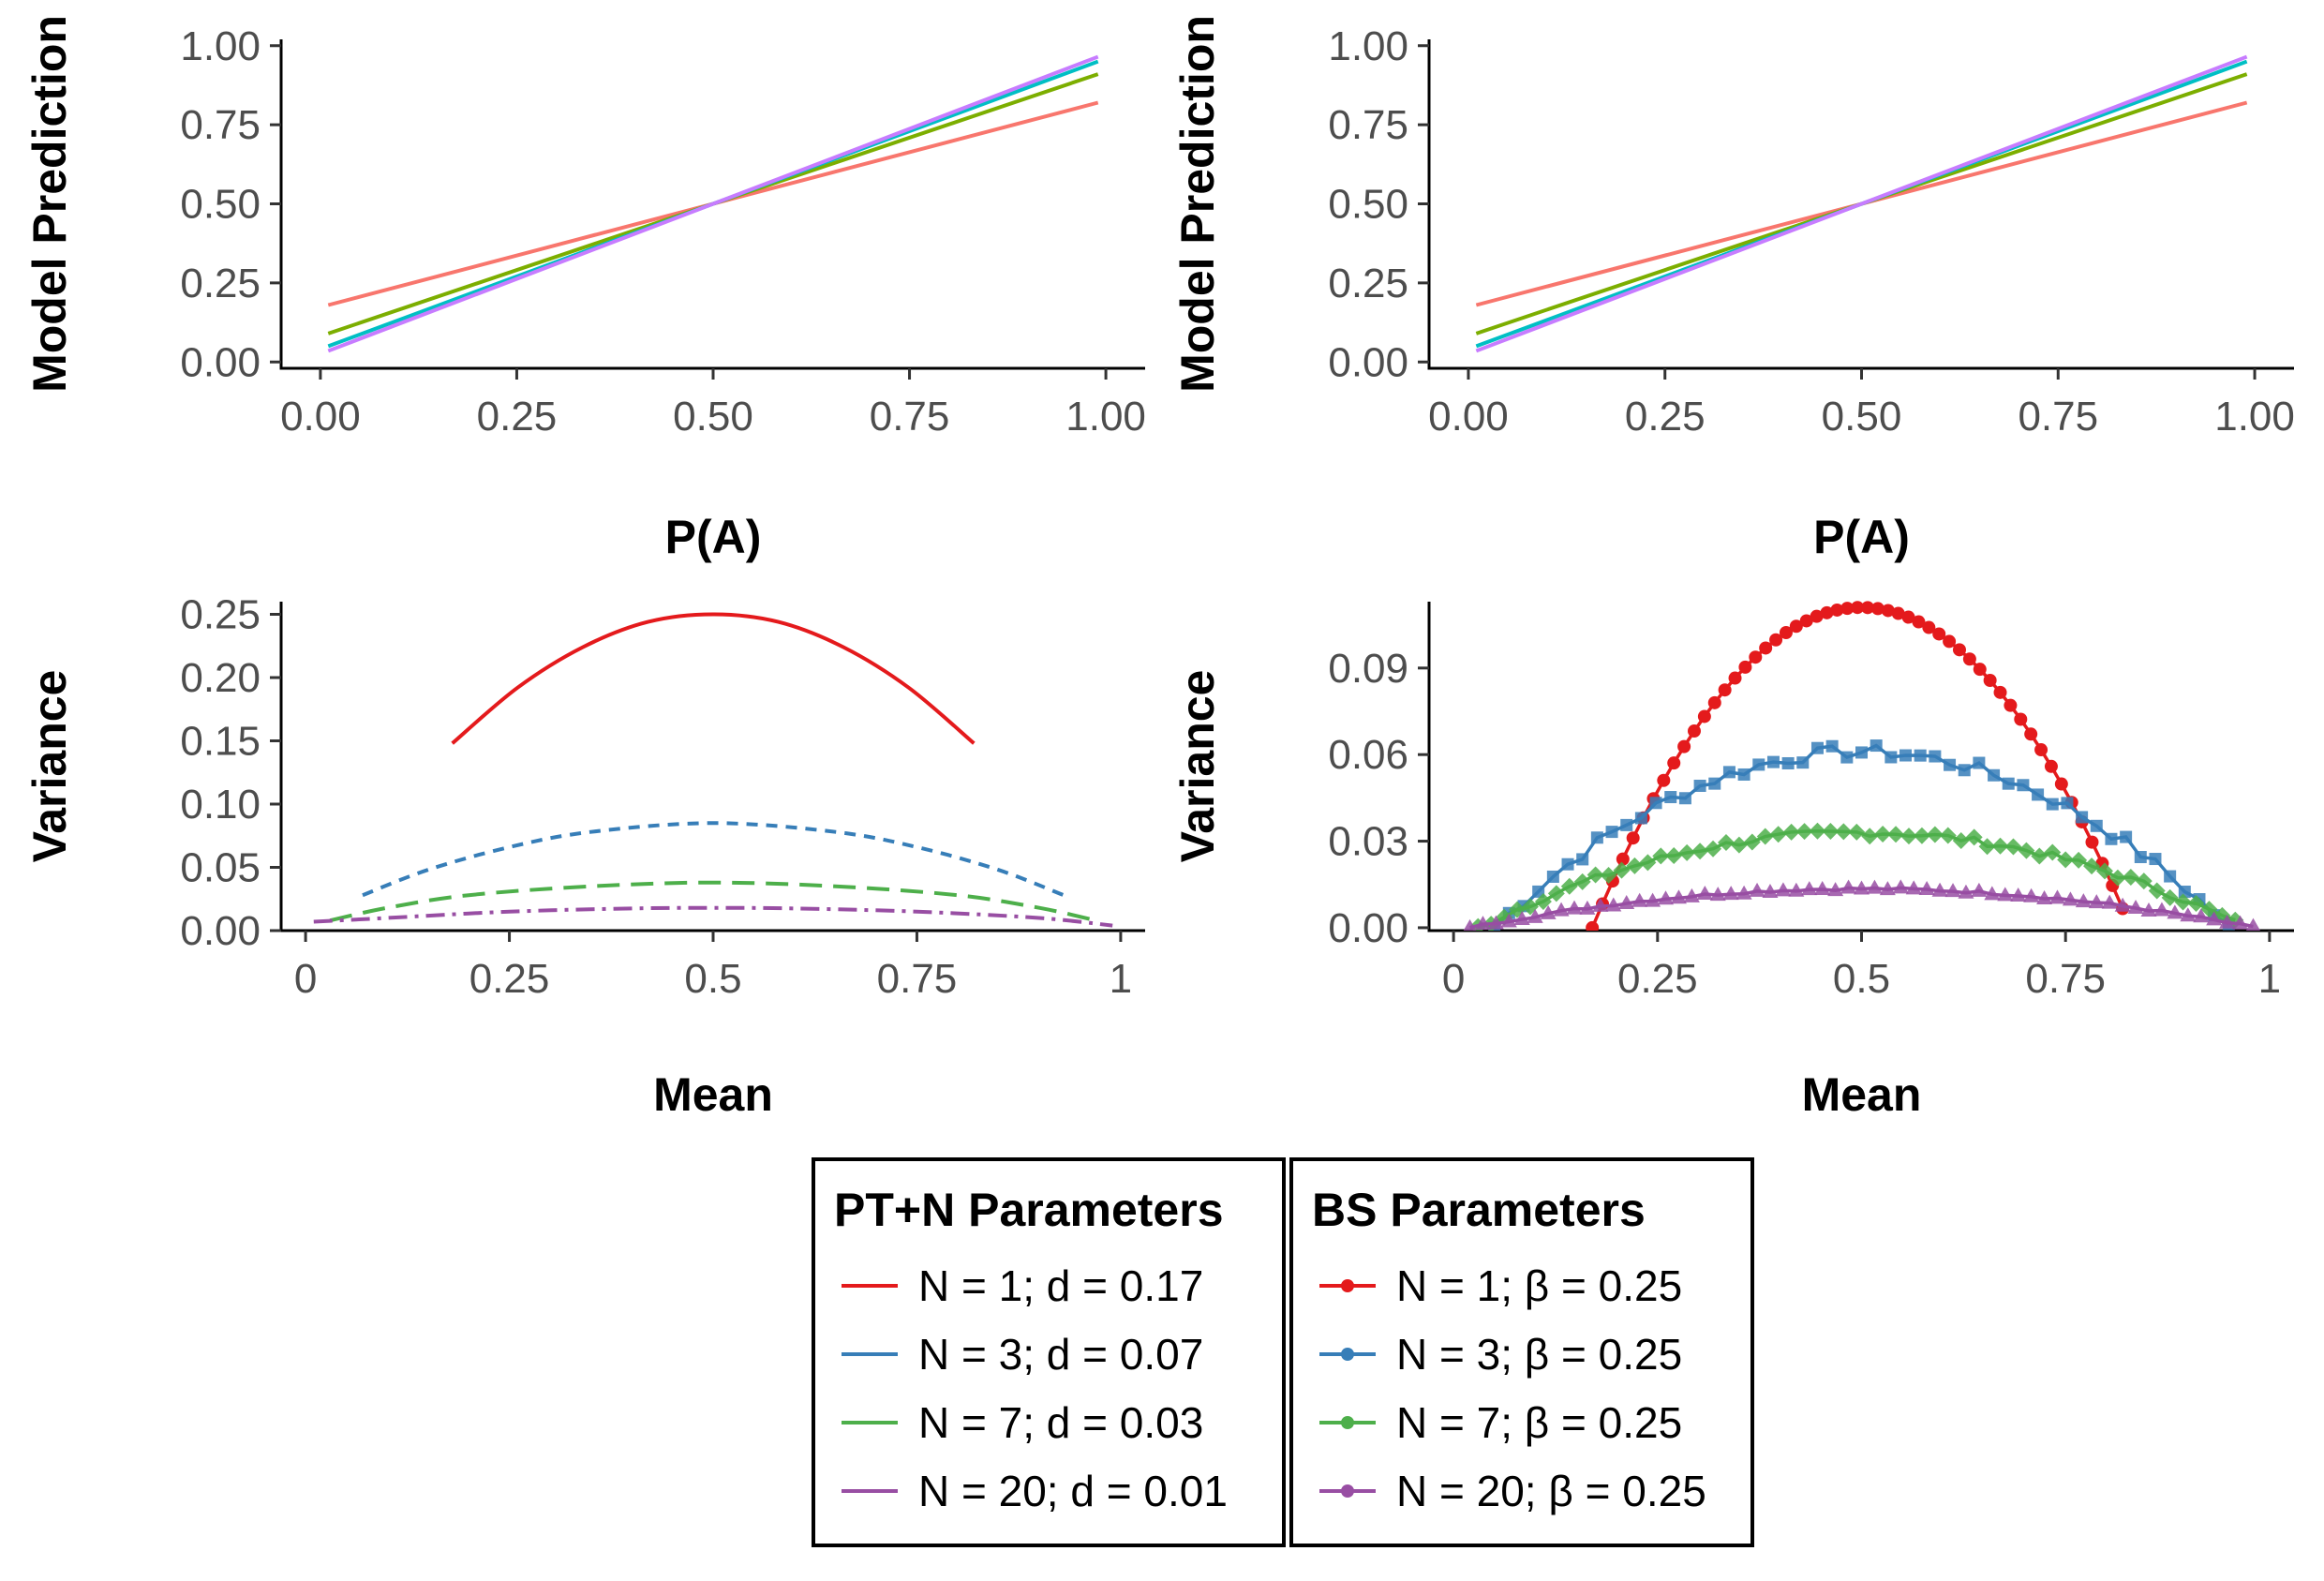 The height and width of the screenshot is (1581, 2324). What do you see at coordinates (713, 1094) in the screenshot?
I see `x-axis-title: Mean` at bounding box center [713, 1094].